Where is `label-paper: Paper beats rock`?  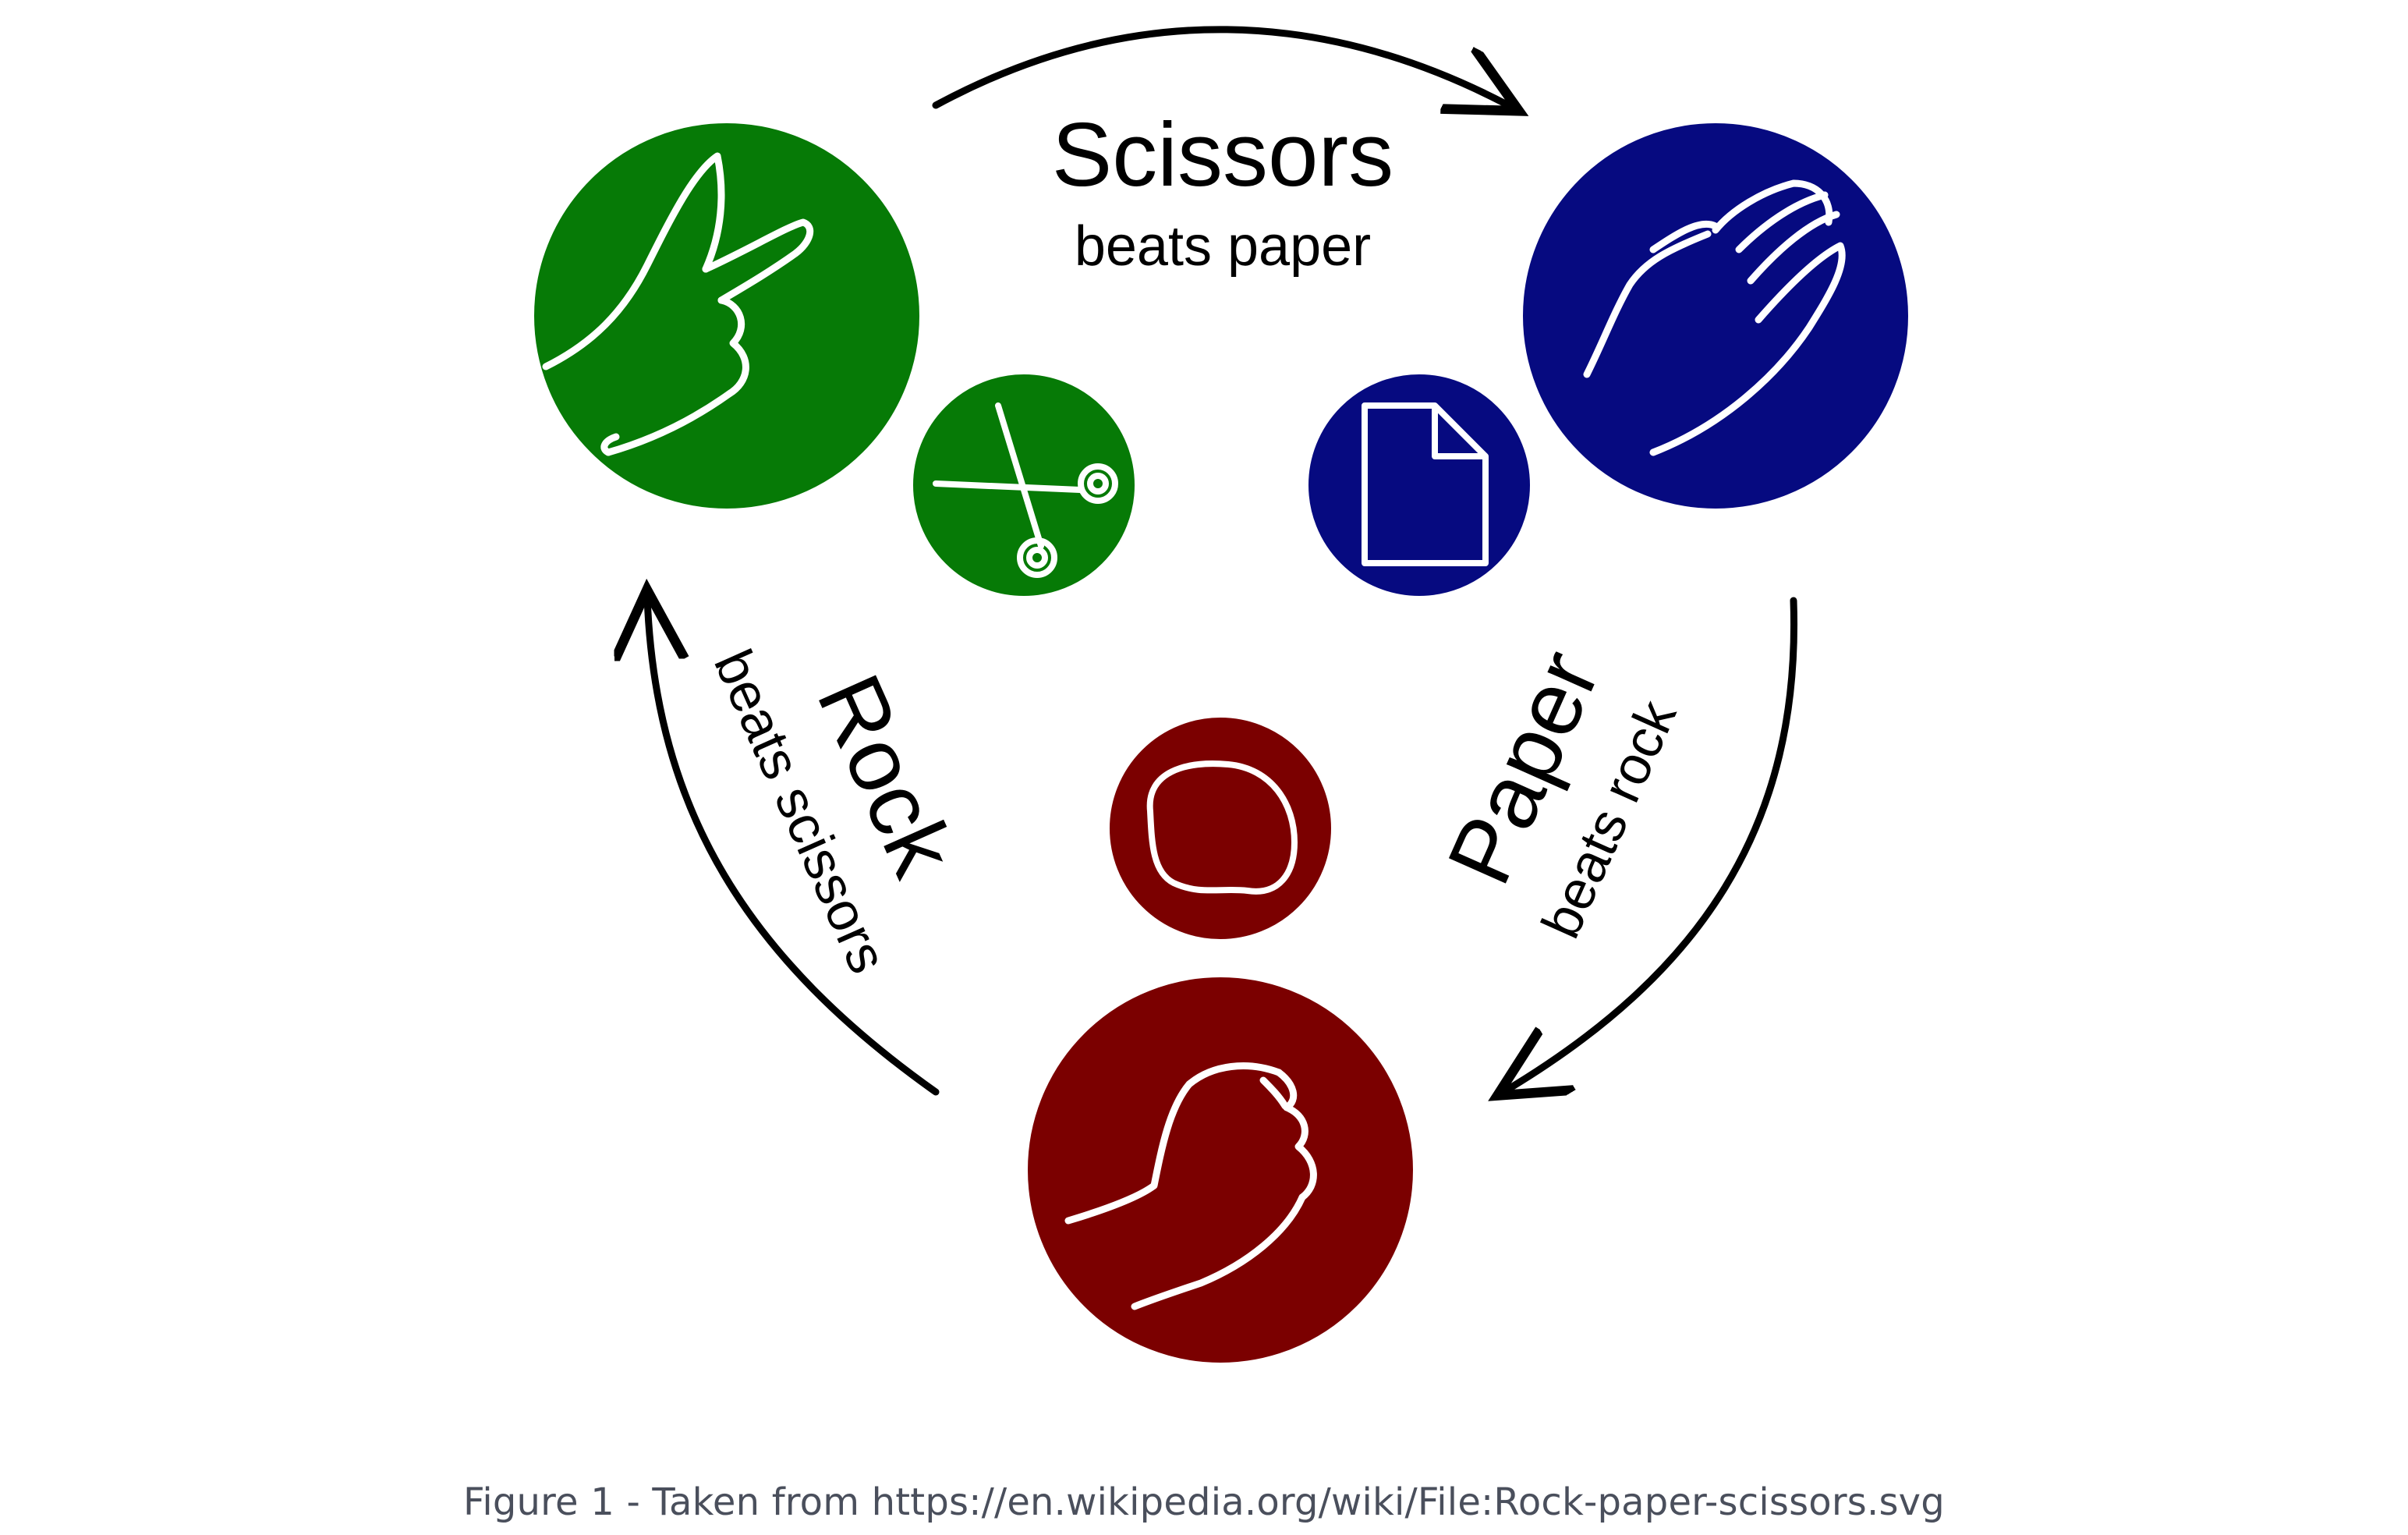
label-paper: Paper beats rock is located at coordinates (1558, 791).